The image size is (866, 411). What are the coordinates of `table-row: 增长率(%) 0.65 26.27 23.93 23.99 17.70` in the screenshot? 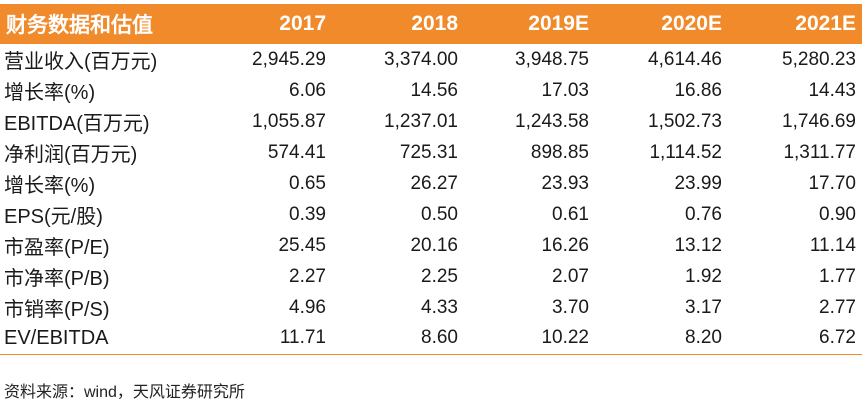 It's located at (431, 183).